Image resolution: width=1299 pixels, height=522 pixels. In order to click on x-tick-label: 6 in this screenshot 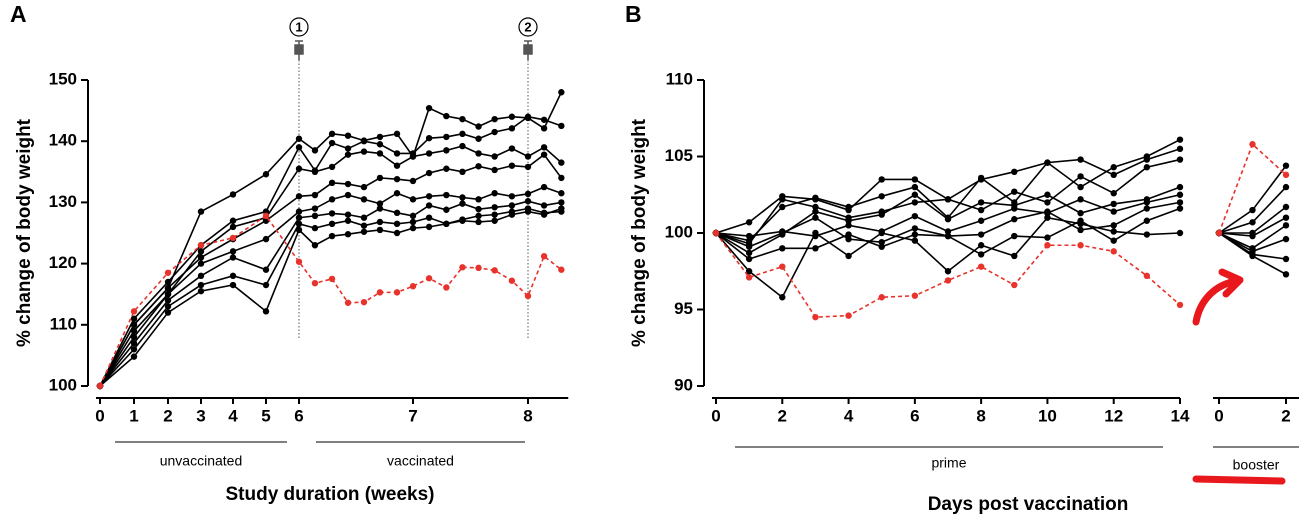, I will do `click(914, 415)`.